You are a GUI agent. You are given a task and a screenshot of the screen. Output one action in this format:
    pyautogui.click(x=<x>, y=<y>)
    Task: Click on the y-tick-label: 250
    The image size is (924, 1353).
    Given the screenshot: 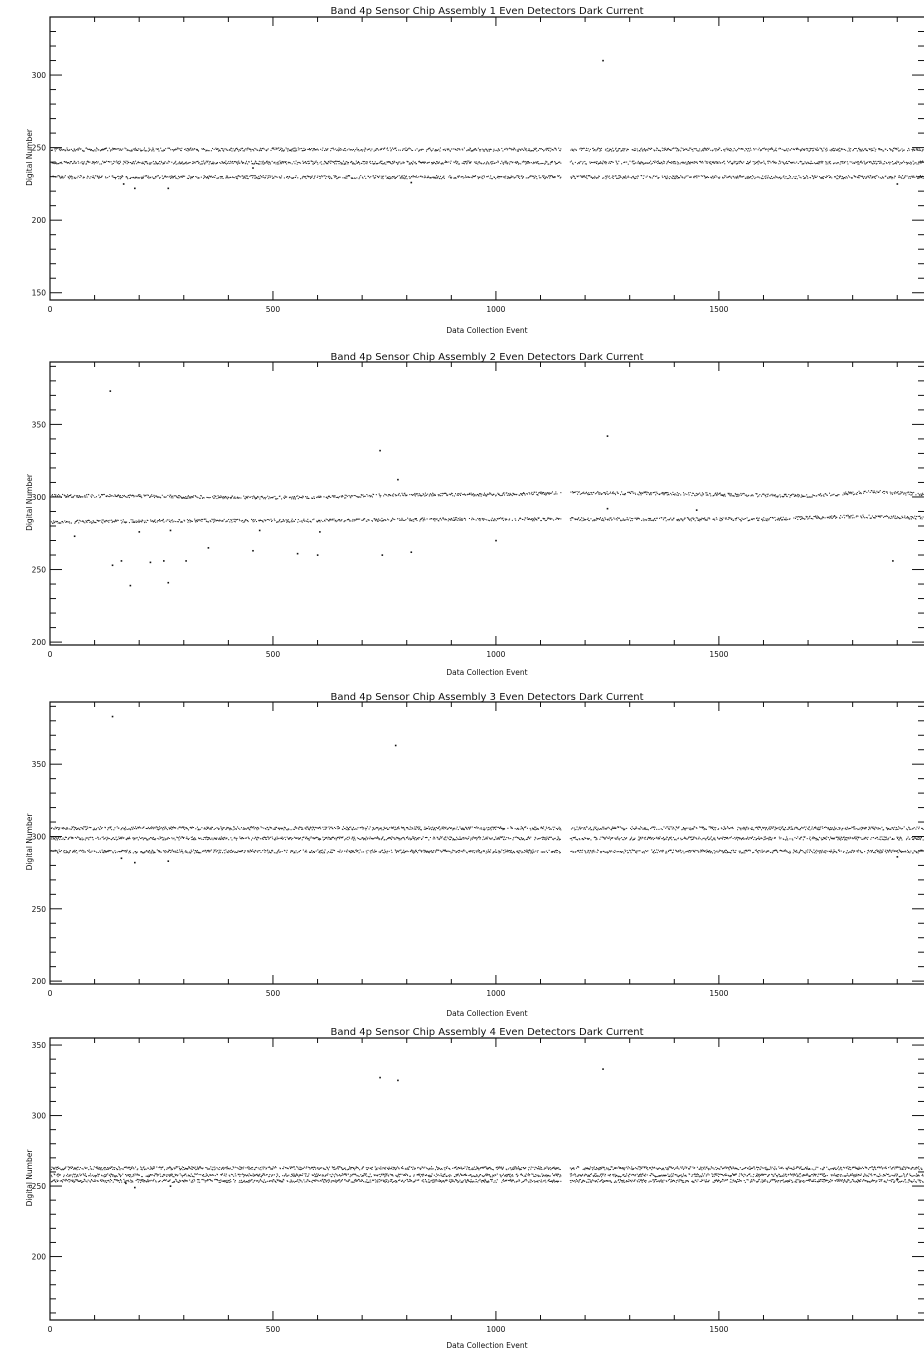 What is the action you would take?
    pyautogui.click(x=39, y=148)
    